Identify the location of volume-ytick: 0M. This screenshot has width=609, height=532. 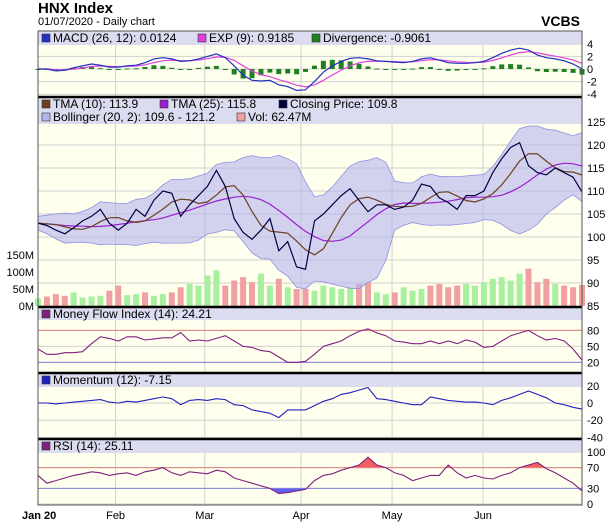
(26, 307).